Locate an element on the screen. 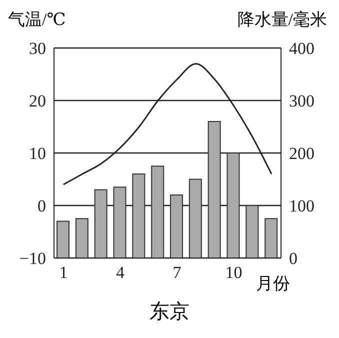  y2-axis-title: 降水量/毫米 is located at coordinates (282, 20).